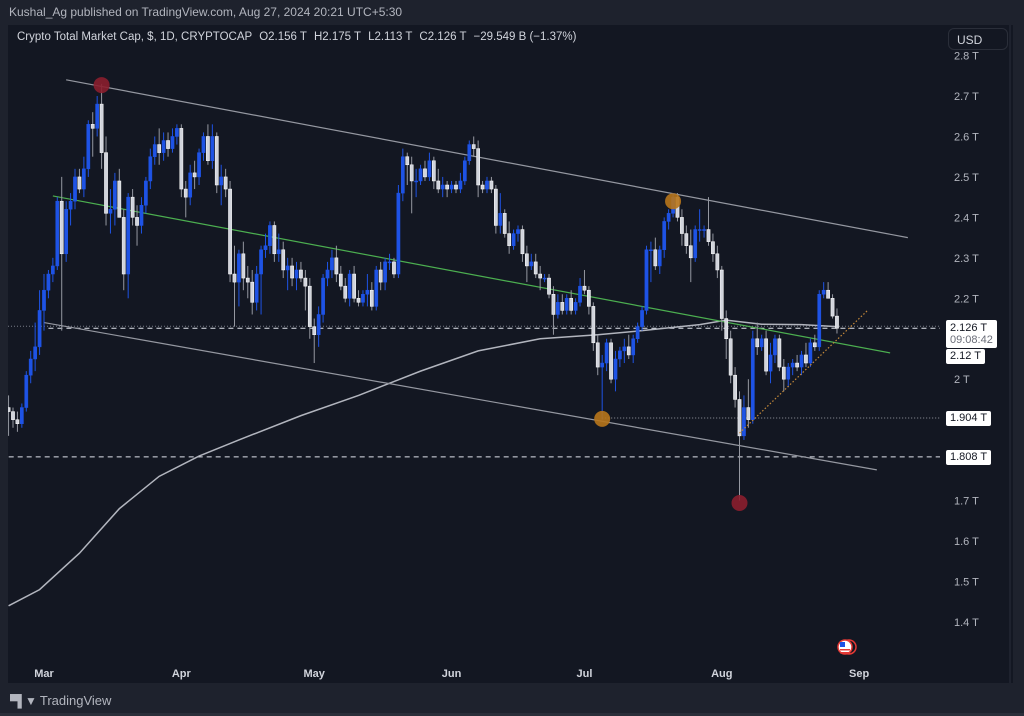 This screenshot has width=1024, height=716. What do you see at coordinates (101, 85) in the screenshot?
I see `red-marker` at bounding box center [101, 85].